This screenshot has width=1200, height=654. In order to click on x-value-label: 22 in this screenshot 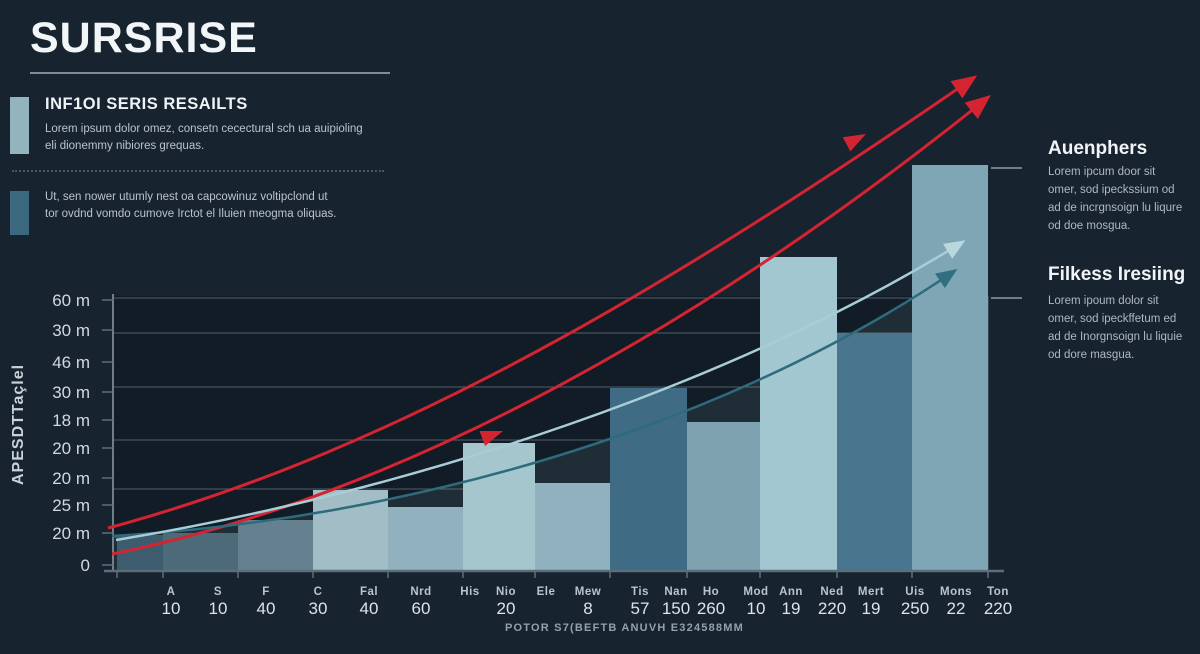, I will do `click(956, 608)`.